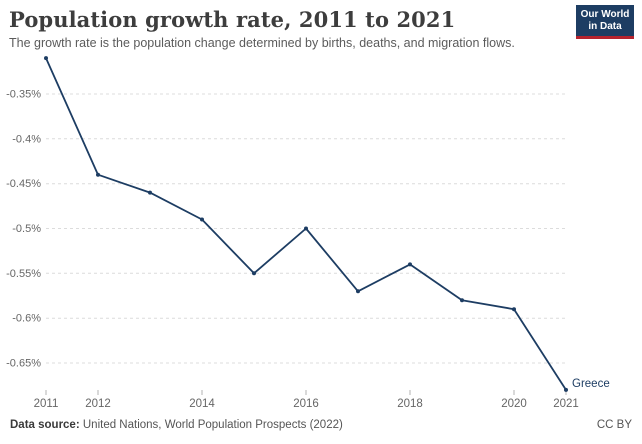 The image size is (642, 444). I want to click on owid-logo-line1: Our World, so click(605, 14).